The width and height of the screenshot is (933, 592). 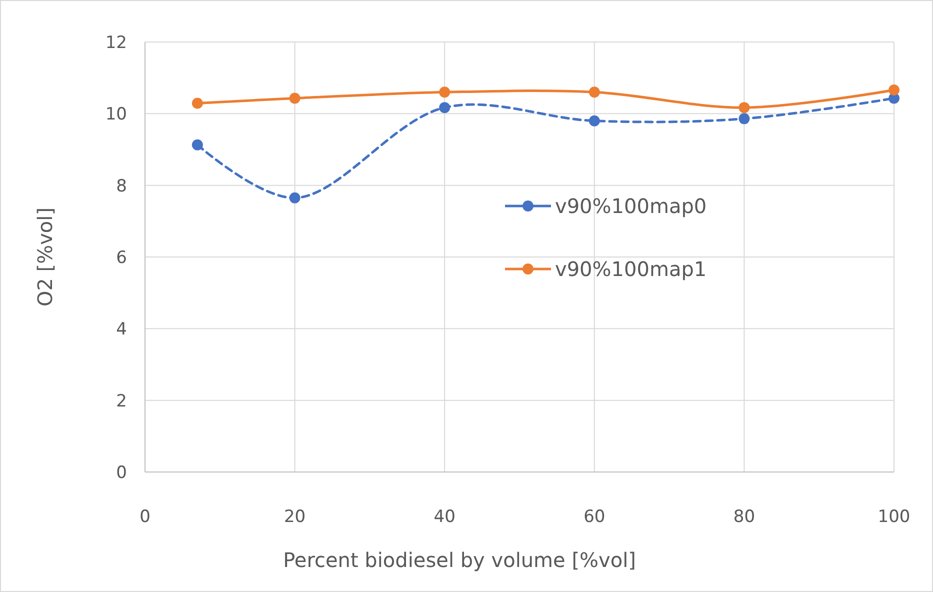 What do you see at coordinates (459, 560) in the screenshot?
I see `x-axis-title: Percent biodiesel by volume [%vol]` at bounding box center [459, 560].